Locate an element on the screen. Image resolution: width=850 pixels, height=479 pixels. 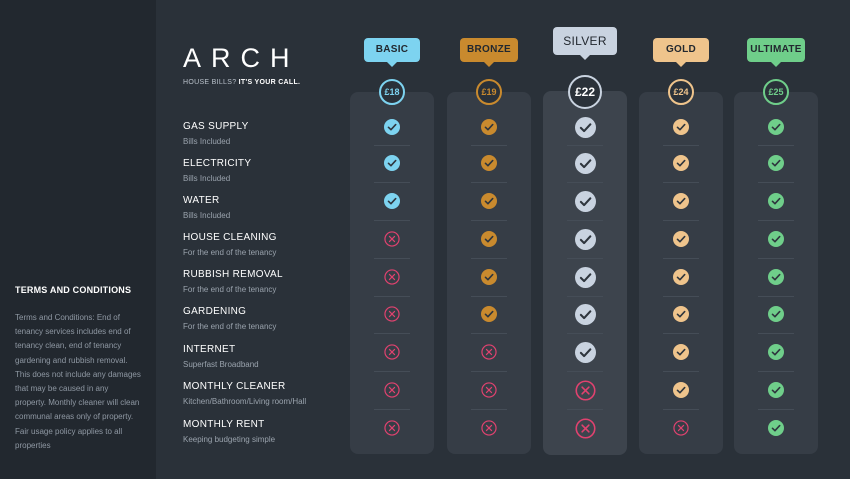
plan-column-basic is located at coordinates (392, 273).